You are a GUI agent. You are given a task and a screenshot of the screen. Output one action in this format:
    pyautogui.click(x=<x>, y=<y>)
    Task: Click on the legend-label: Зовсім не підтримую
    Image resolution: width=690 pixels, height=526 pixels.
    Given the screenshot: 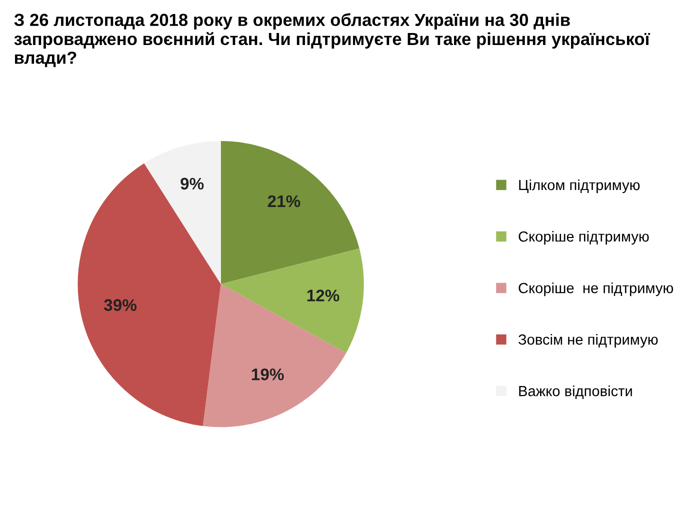 What is the action you would take?
    pyautogui.click(x=588, y=341)
    